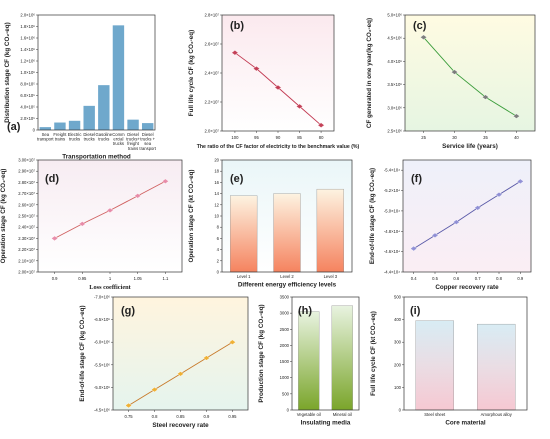 The image size is (550, 439). What do you see at coordinates (218, 249) in the screenshot?
I see `y-tick-label: 4` at bounding box center [218, 249].